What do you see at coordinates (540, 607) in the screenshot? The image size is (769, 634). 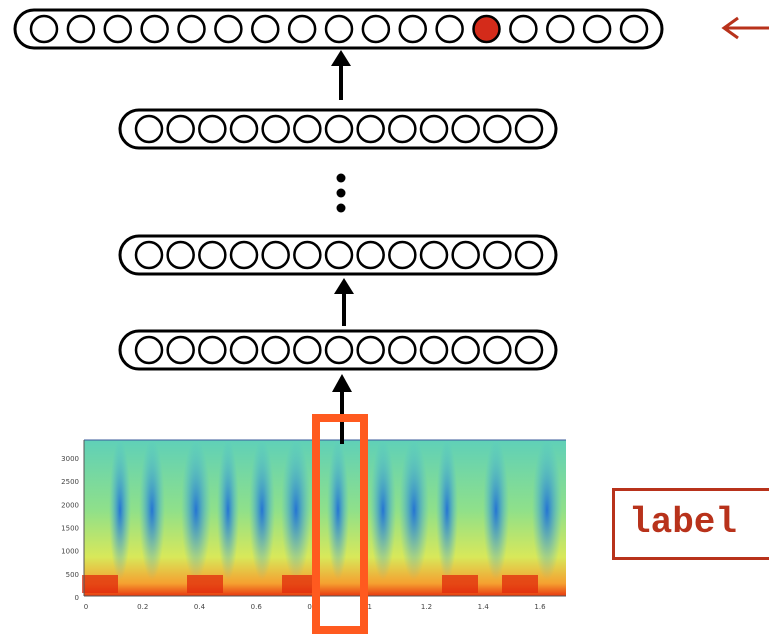 I see `x-tick-label: 1.6` at bounding box center [540, 607].